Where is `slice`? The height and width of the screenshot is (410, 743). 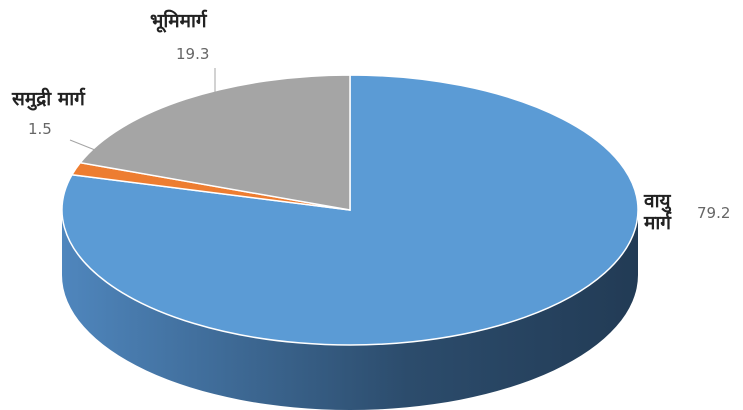
slice is located at coordinates (214, 142).